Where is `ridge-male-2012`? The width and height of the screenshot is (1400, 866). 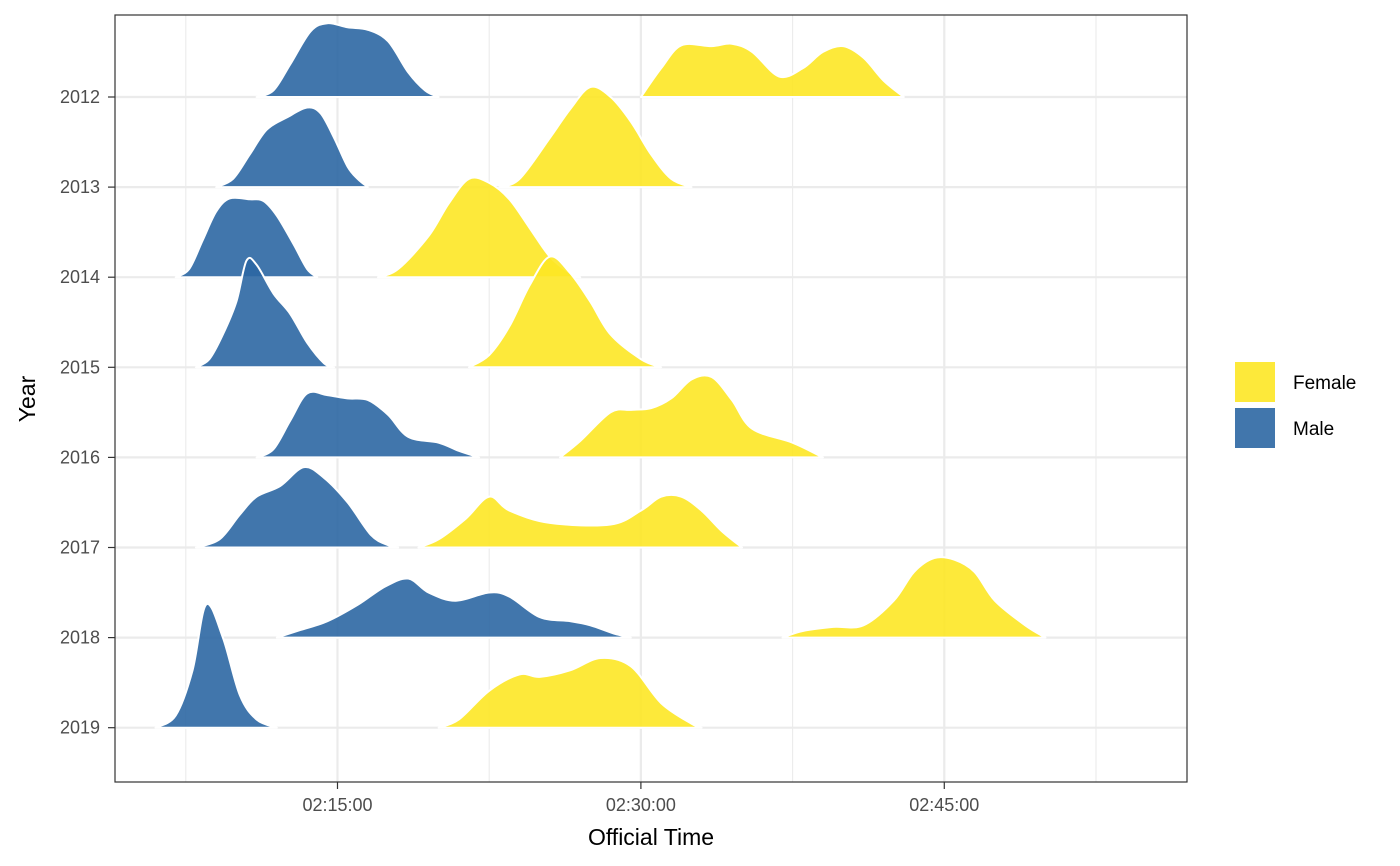
ridge-male-2012 is located at coordinates (347, 60).